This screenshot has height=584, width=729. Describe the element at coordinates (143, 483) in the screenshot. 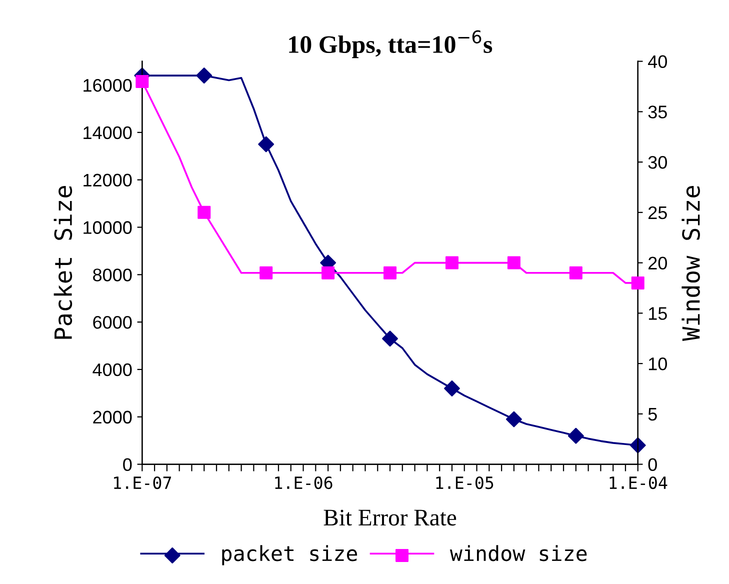

I see `x-tick-label: 1.E-07` at that location.